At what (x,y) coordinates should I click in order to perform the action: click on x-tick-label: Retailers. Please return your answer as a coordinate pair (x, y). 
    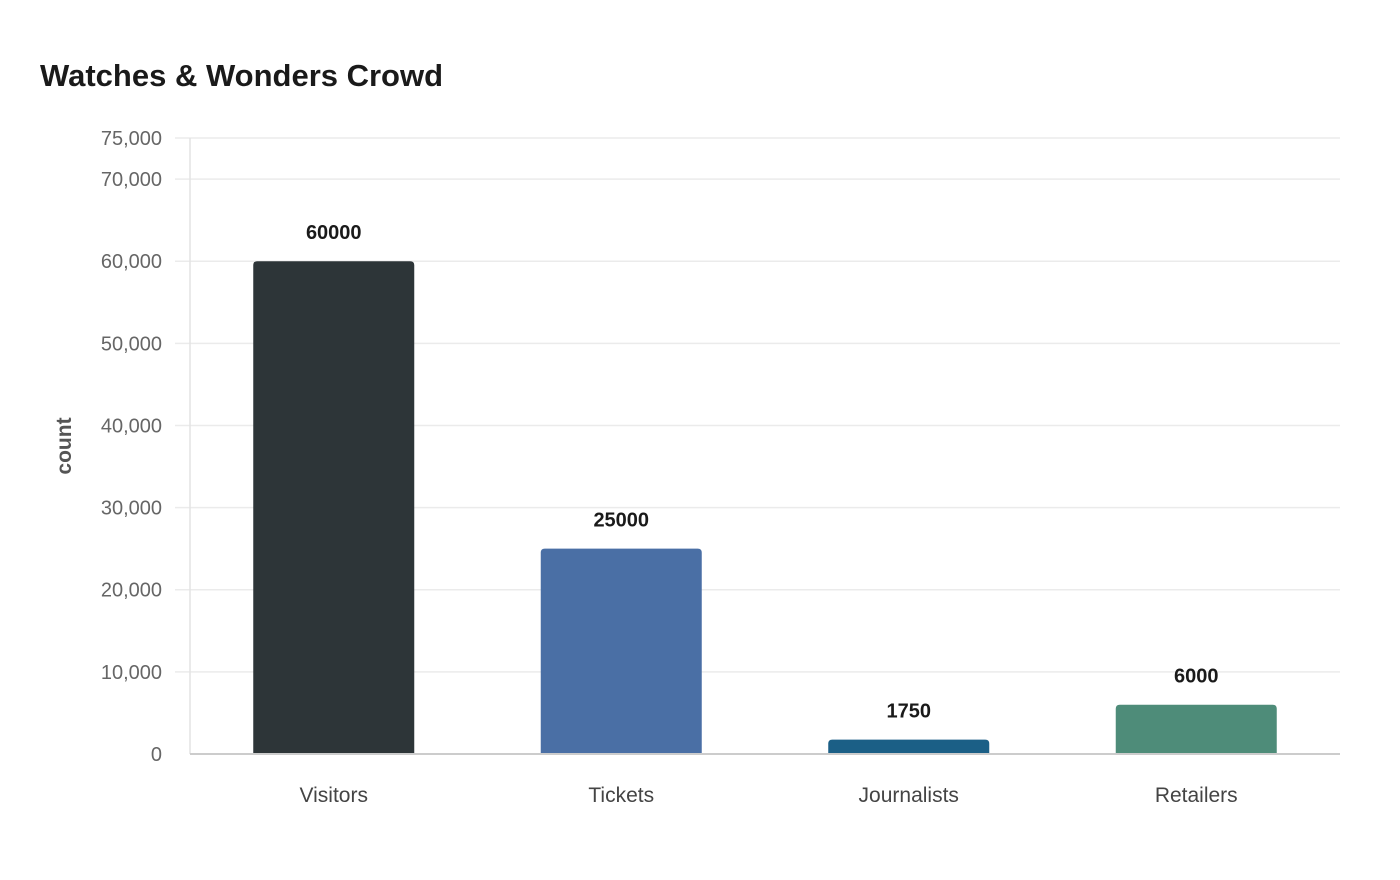
    Looking at the image, I should click on (1196, 795).